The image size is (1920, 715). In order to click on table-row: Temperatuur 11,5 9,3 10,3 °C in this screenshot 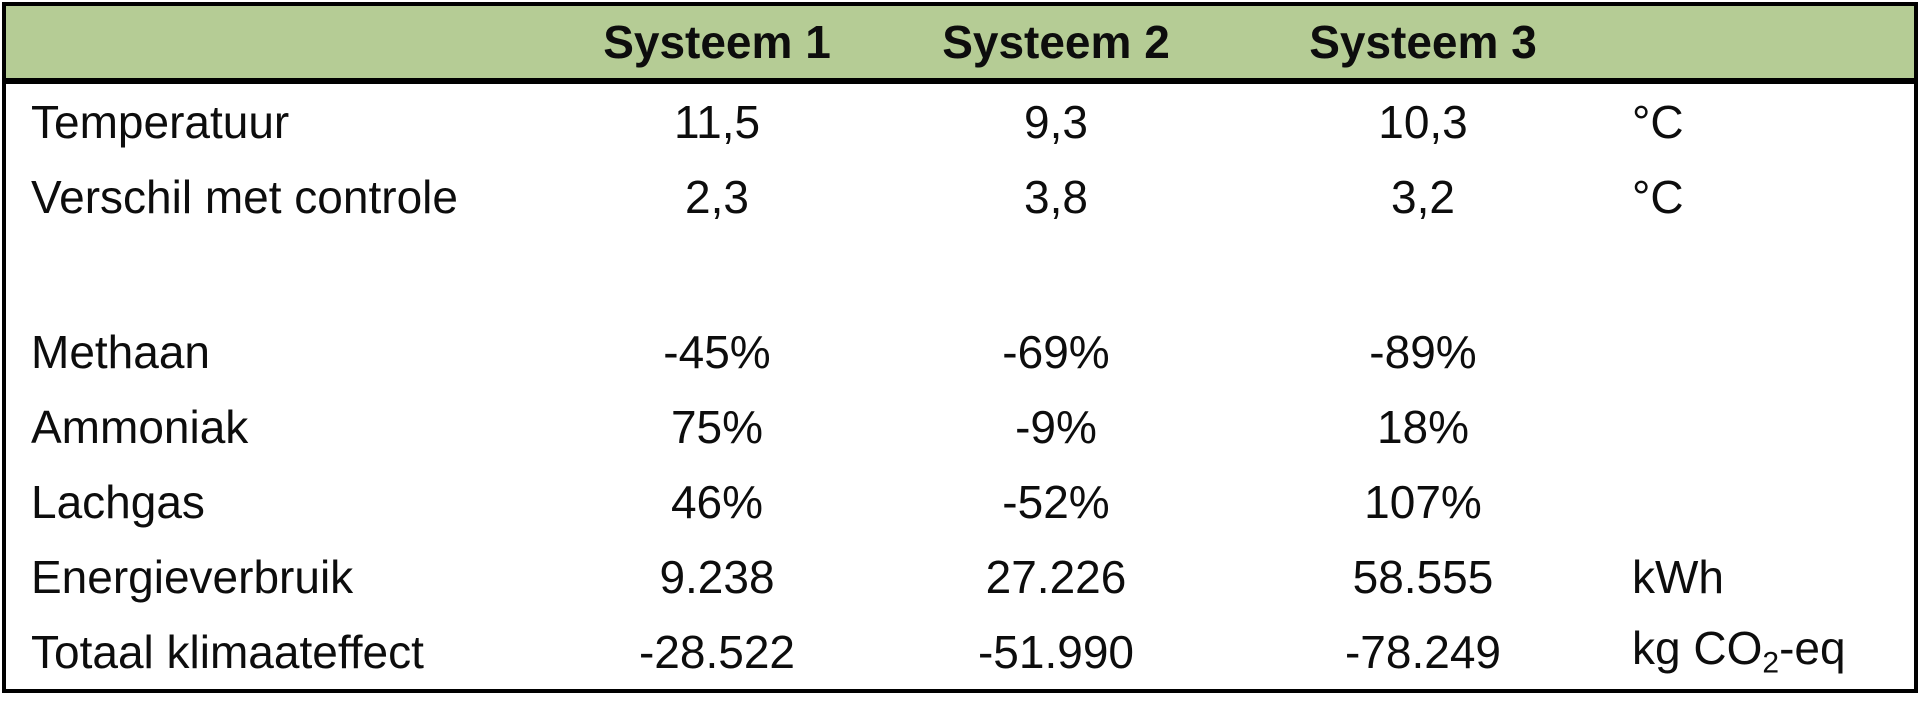, I will do `click(960, 121)`.